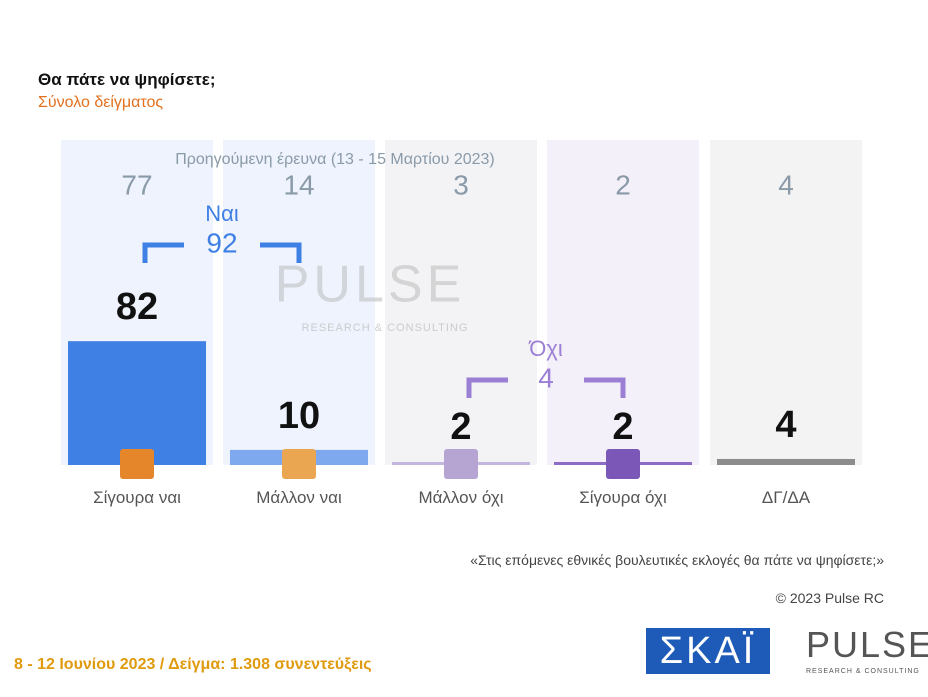 The image size is (928, 697). Describe the element at coordinates (137, 307) in the screenshot. I see `value-label: 82` at that location.